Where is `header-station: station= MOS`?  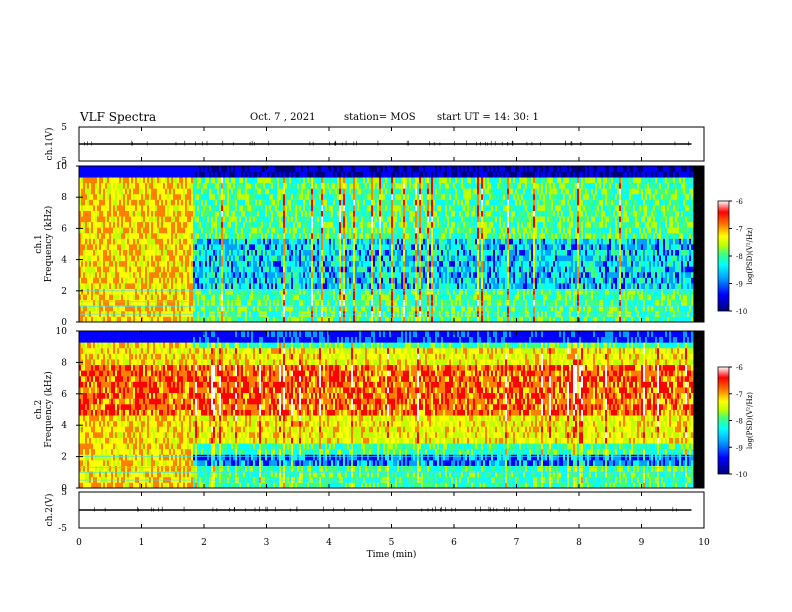 header-station: station= MOS is located at coordinates (380, 117).